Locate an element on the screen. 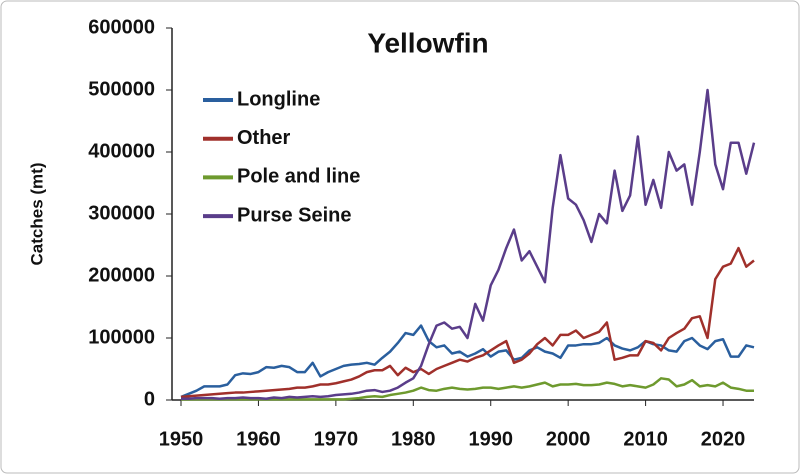 Image resolution: width=800 pixels, height=474 pixels. y-tick-label: 0 is located at coordinates (149, 399).